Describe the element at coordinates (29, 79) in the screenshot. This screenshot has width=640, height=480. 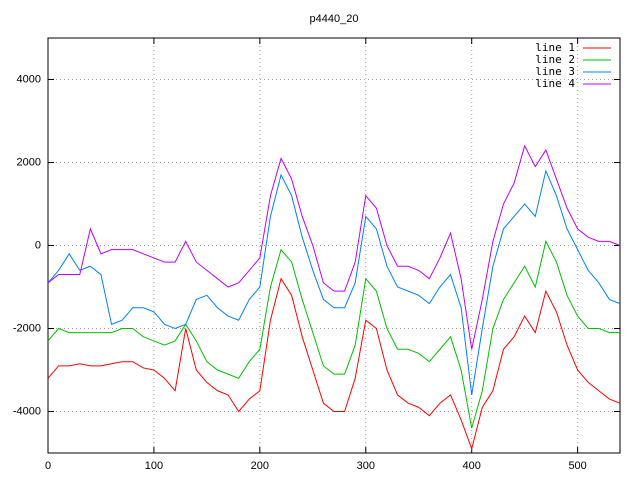
I see `y-tick-label: 4000` at that location.